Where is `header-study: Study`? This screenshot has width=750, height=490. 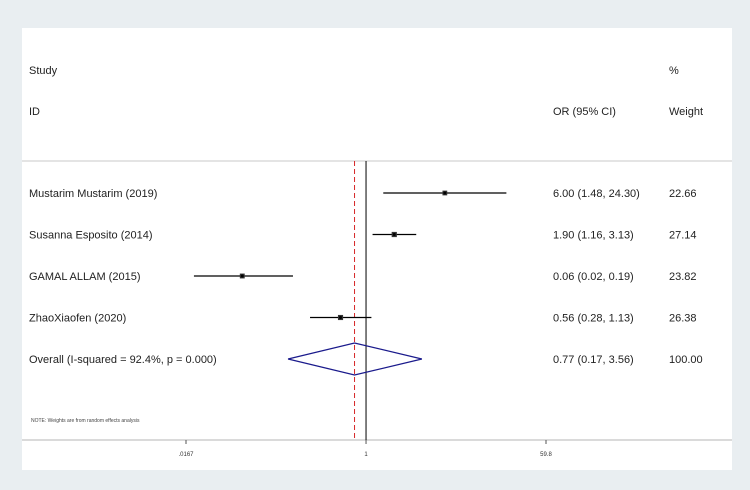 header-study: Study is located at coordinates (43, 71).